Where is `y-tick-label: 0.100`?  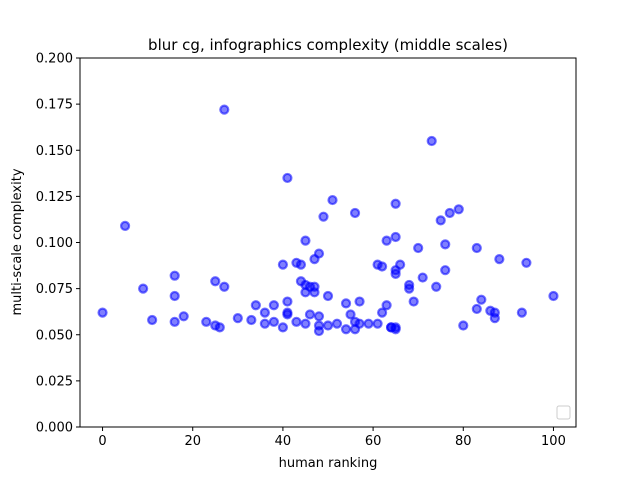
y-tick-label: 0.100 is located at coordinates (54, 243).